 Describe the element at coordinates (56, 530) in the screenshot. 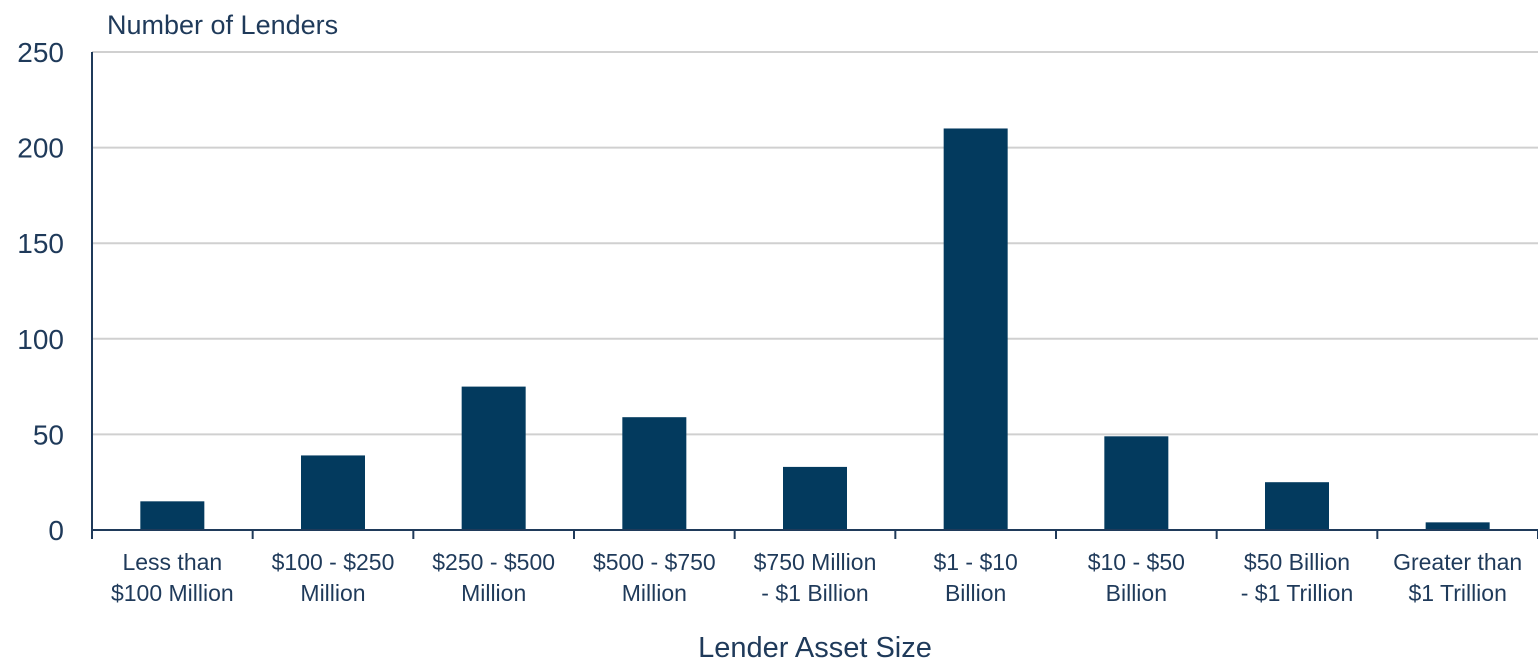

I see `y-tick-label: 0` at that location.